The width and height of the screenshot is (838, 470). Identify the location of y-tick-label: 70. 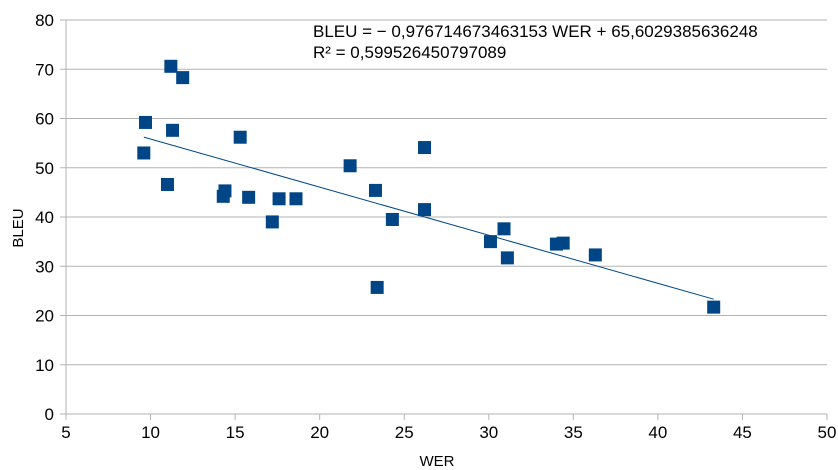
(44, 69).